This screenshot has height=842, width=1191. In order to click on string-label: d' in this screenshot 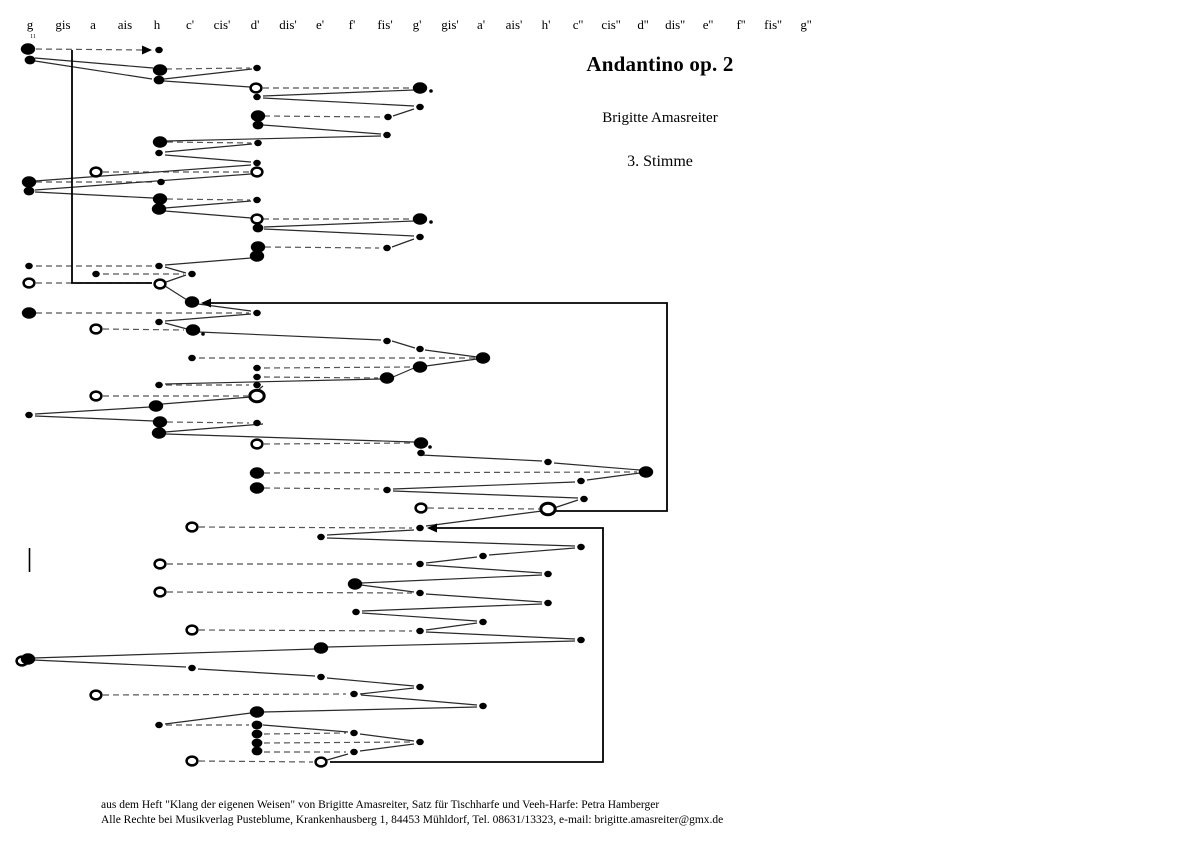, I will do `click(255, 24)`.